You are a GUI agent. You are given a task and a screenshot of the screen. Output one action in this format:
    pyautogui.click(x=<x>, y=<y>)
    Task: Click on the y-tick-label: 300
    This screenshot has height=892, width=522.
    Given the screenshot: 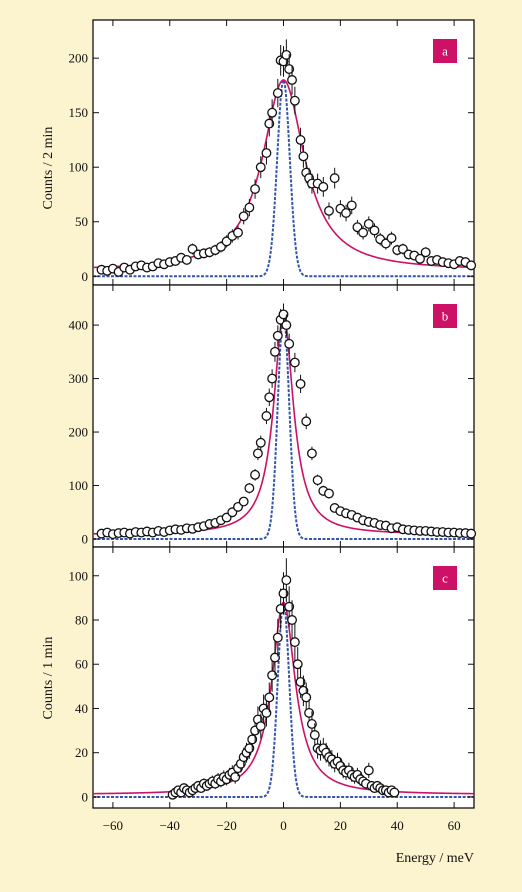 What is the action you would take?
    pyautogui.click(x=79, y=378)
    